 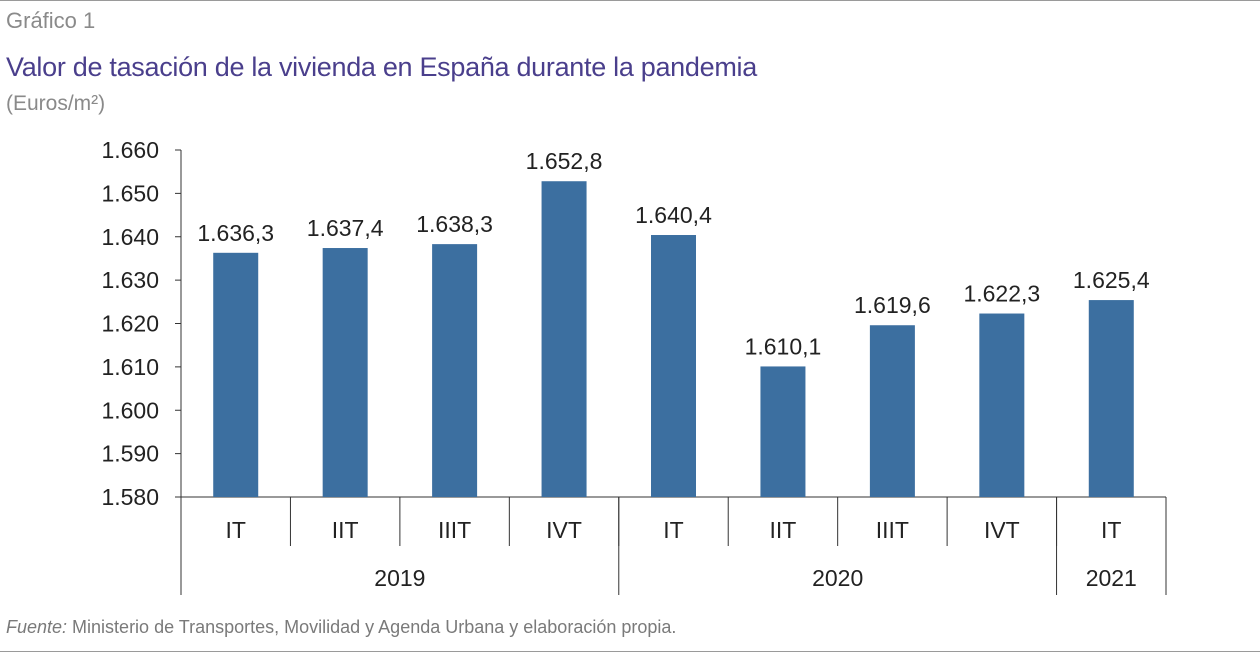 What do you see at coordinates (399, 578) in the screenshot?
I see `x-group-label: 2019` at bounding box center [399, 578].